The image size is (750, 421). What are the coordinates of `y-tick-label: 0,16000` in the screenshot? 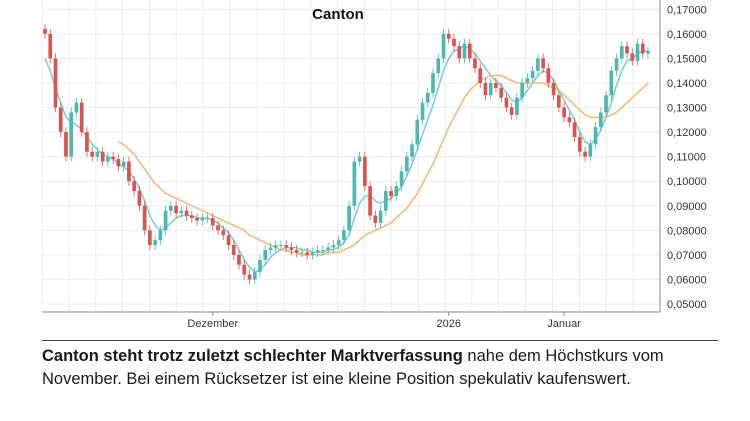 It's located at (687, 35).